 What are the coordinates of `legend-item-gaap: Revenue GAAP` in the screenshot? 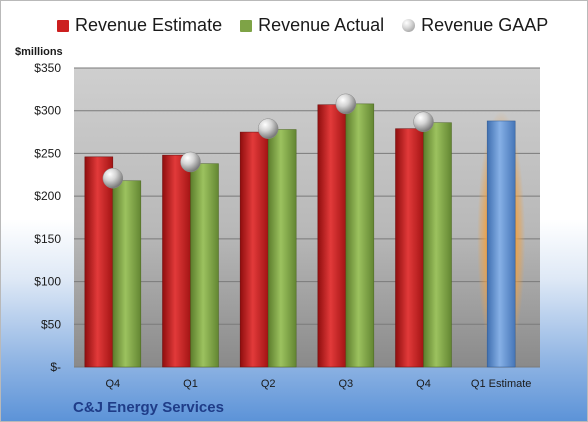 It's located at (475, 25).